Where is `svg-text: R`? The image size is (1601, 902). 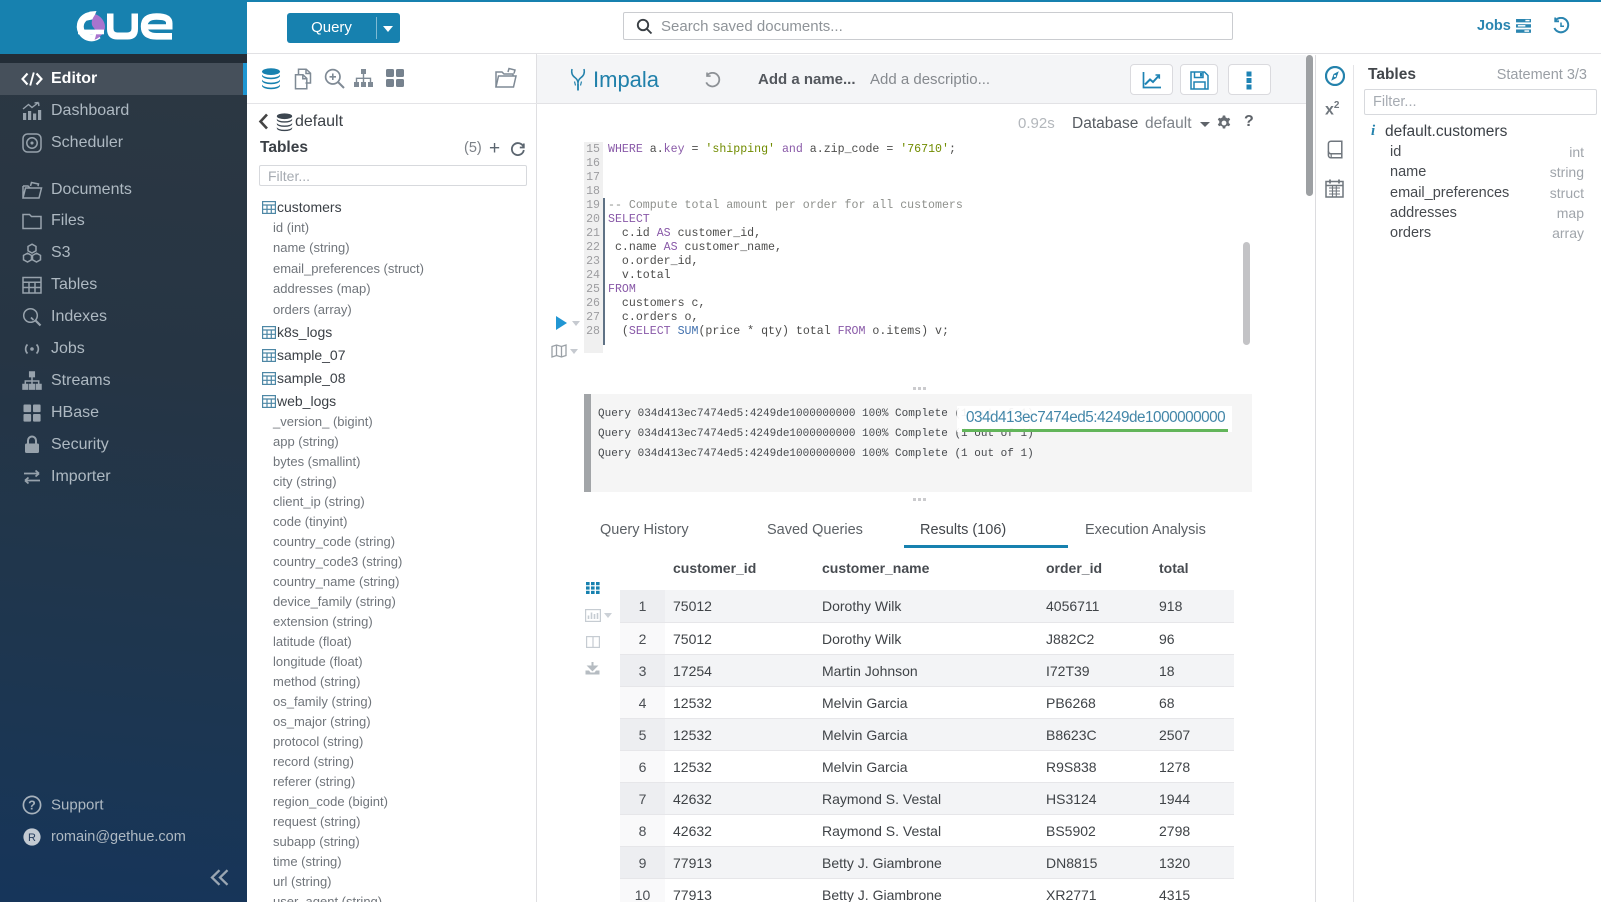 svg-text: R is located at coordinates (32, 838).